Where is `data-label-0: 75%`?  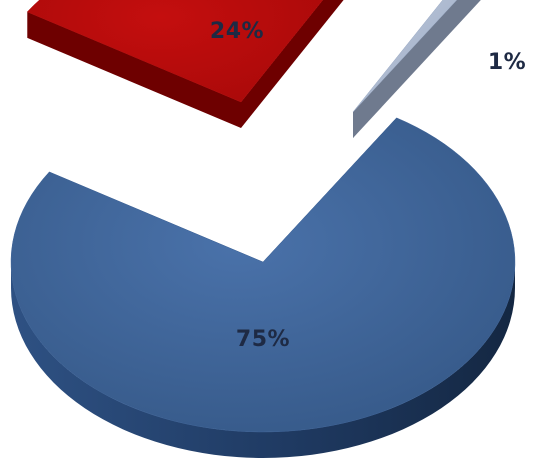
data-label-0: 75% is located at coordinates (263, 339).